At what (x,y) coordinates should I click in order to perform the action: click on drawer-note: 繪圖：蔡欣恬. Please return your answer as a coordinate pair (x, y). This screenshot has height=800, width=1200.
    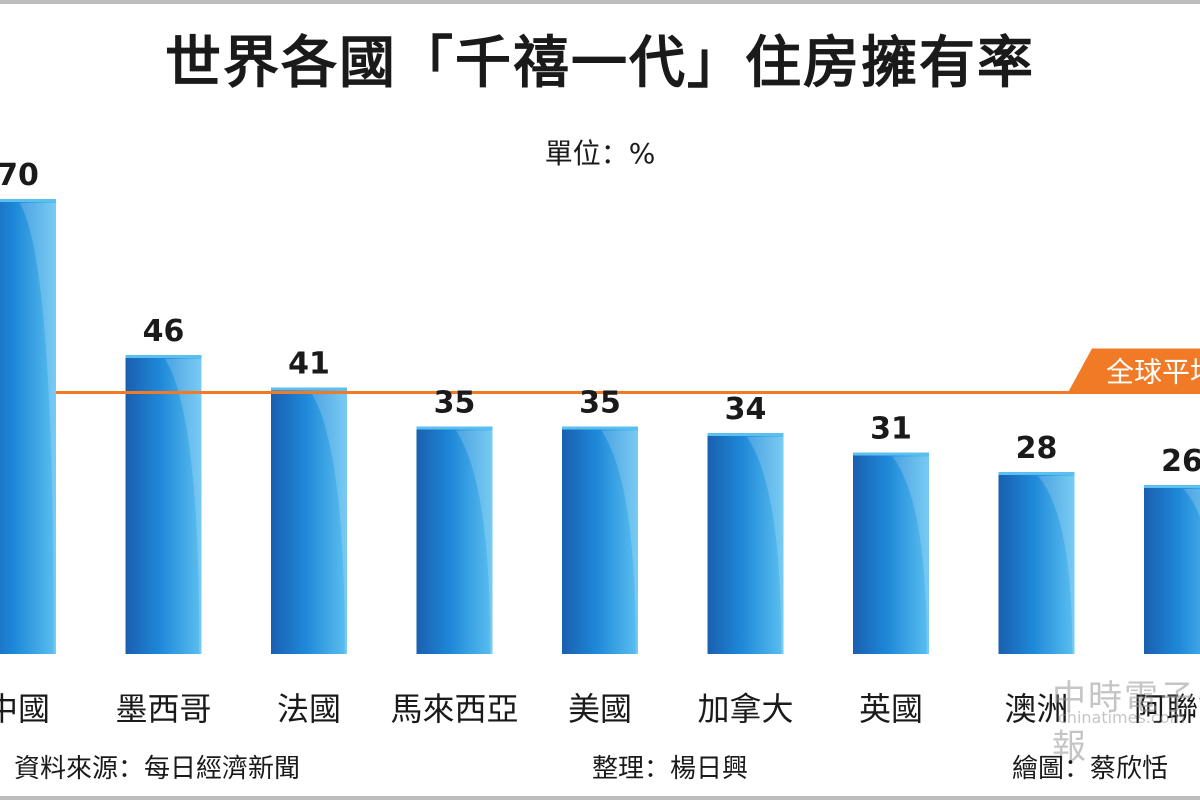
    Looking at the image, I should click on (1090, 769).